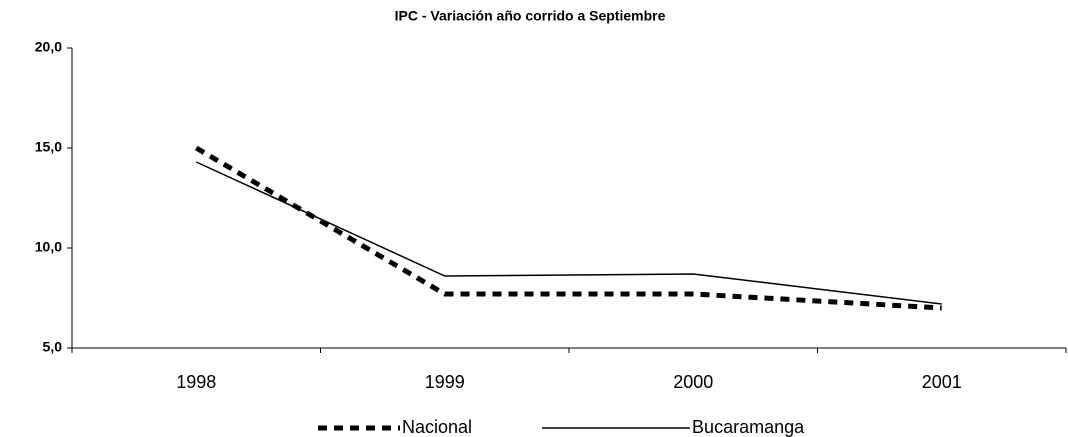 This screenshot has height=437, width=1068. What do you see at coordinates (48, 247) in the screenshot?
I see `y-tick-label: 10,0` at bounding box center [48, 247].